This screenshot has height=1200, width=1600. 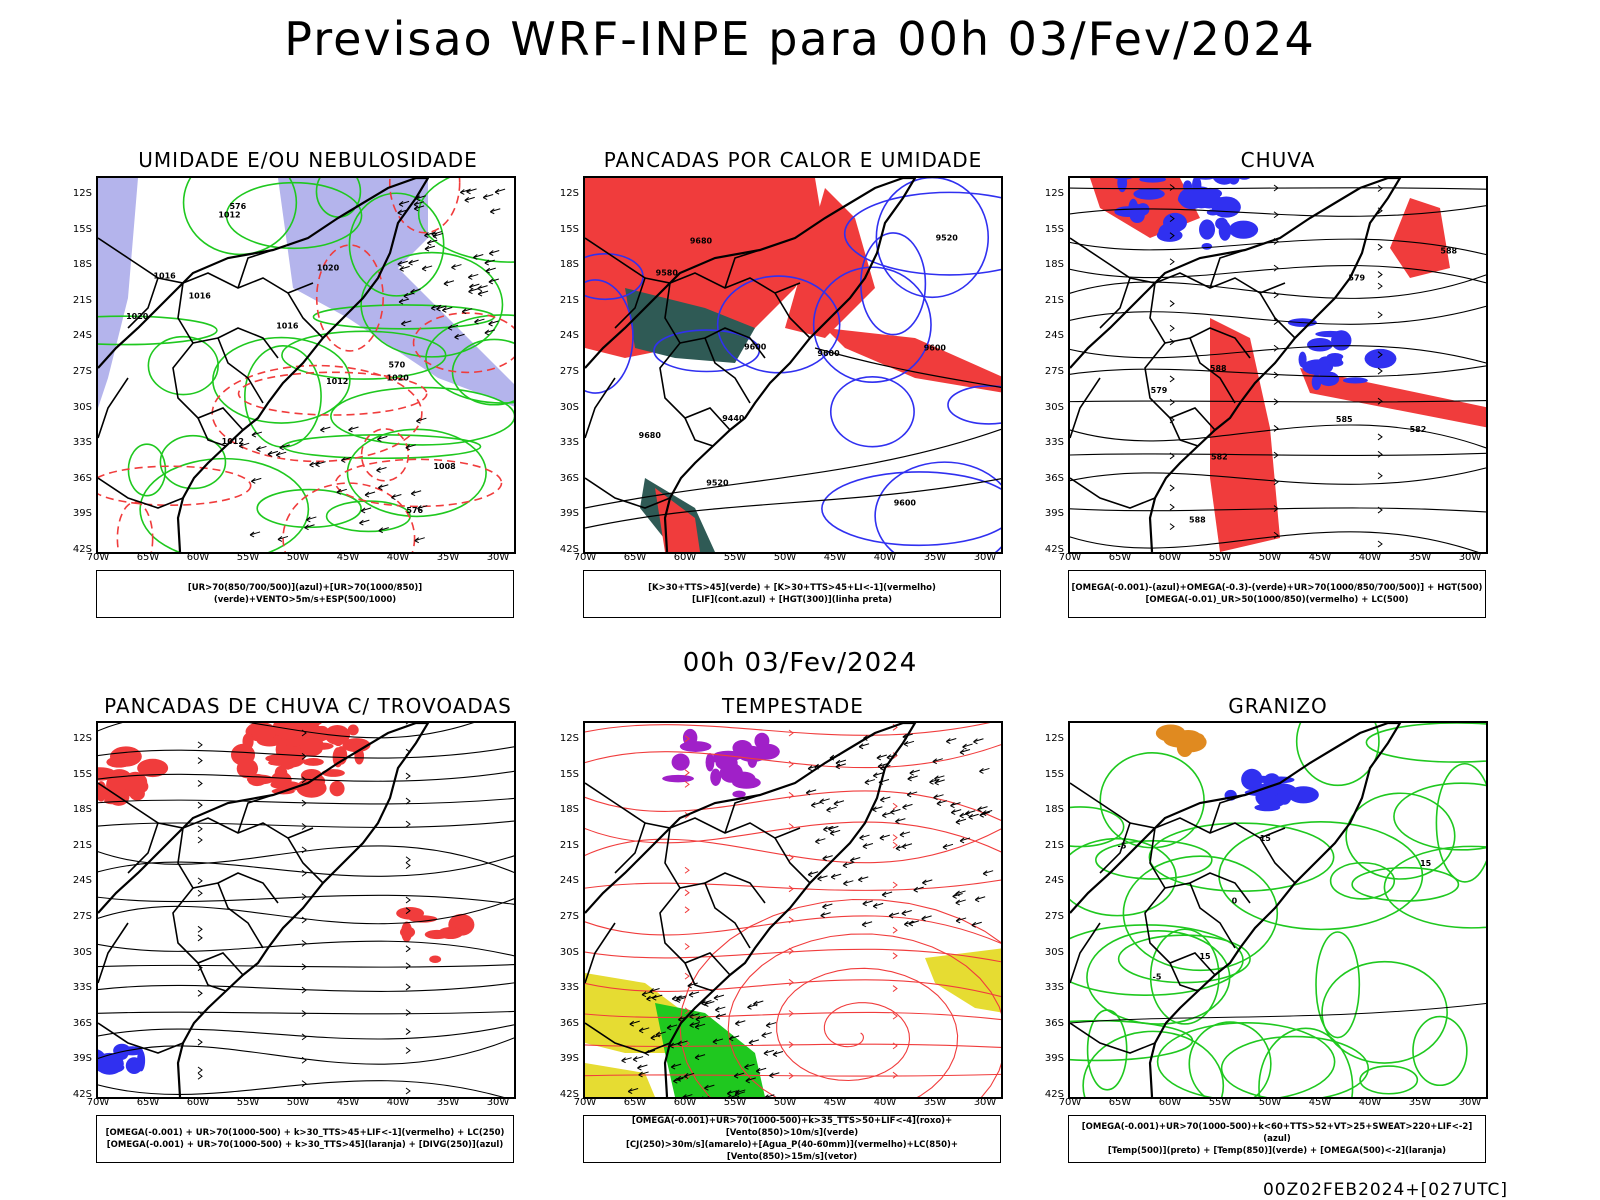 I want to click on jet-stream-area, so click(x=635, y=1013).